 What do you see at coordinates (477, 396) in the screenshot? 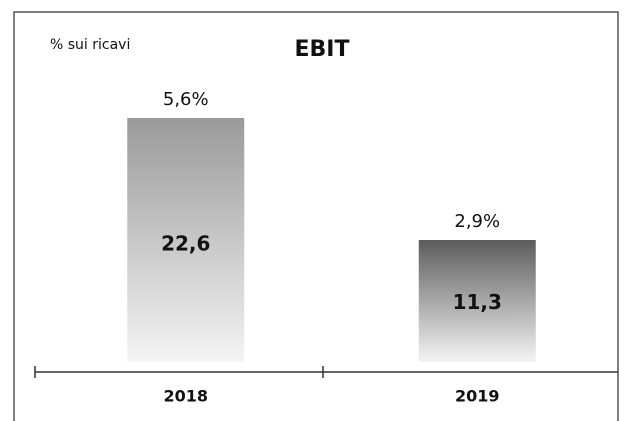
I see `x-tick-label: 2019` at bounding box center [477, 396].